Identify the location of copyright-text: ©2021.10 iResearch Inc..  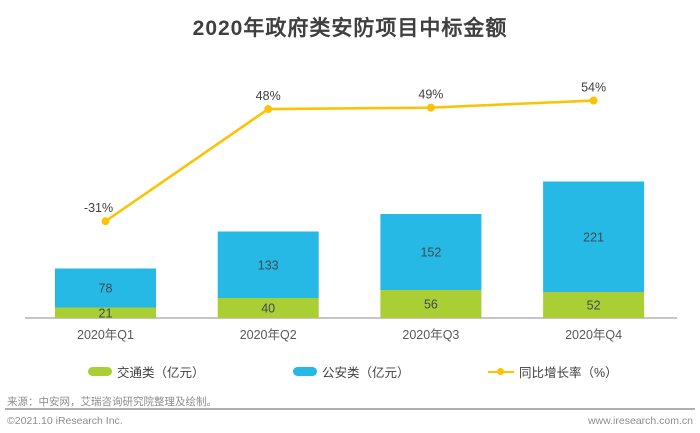
(65, 421).